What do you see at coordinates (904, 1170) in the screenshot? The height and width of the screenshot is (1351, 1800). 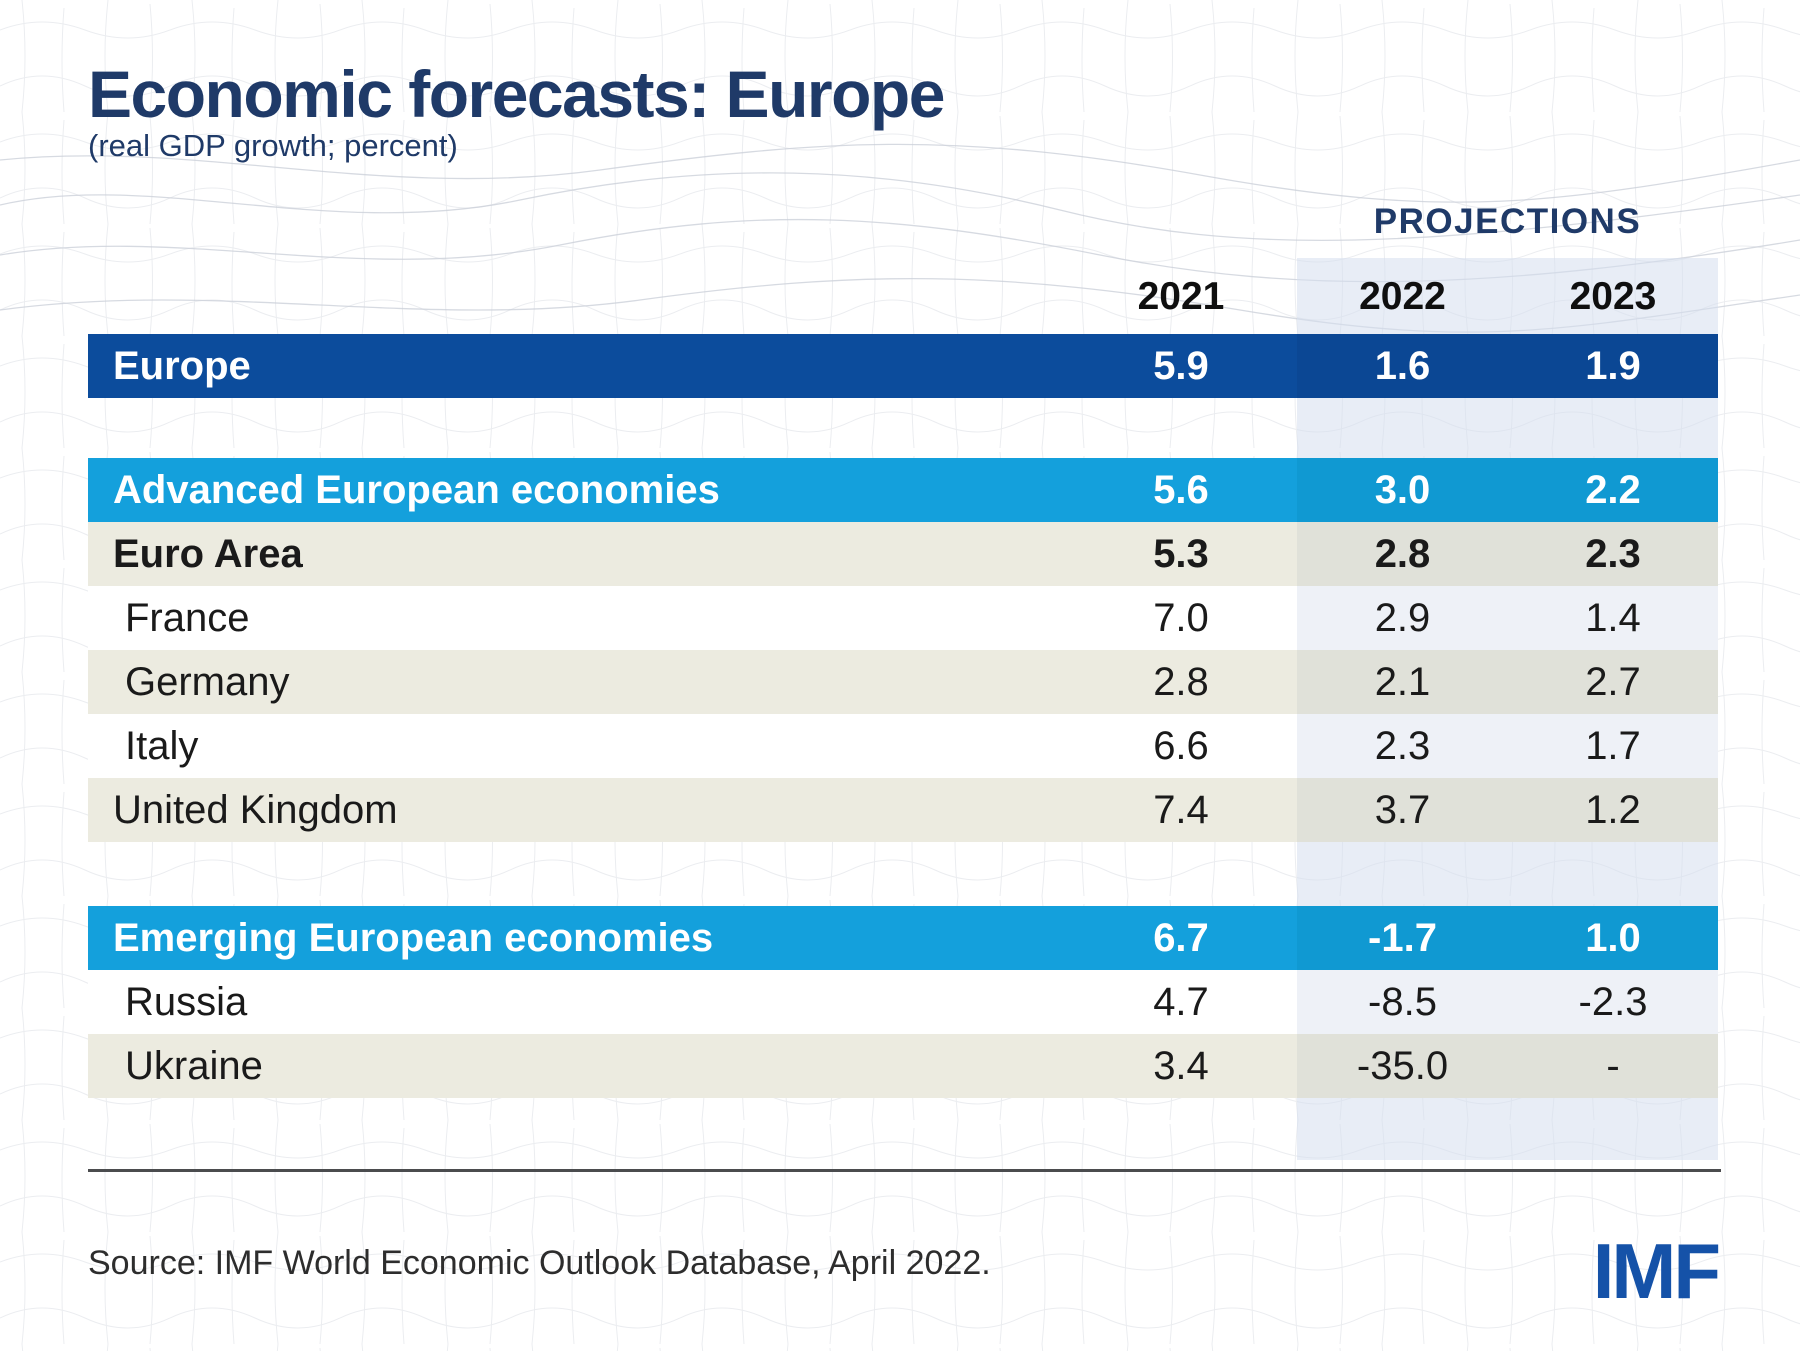 I see `divider-line` at bounding box center [904, 1170].